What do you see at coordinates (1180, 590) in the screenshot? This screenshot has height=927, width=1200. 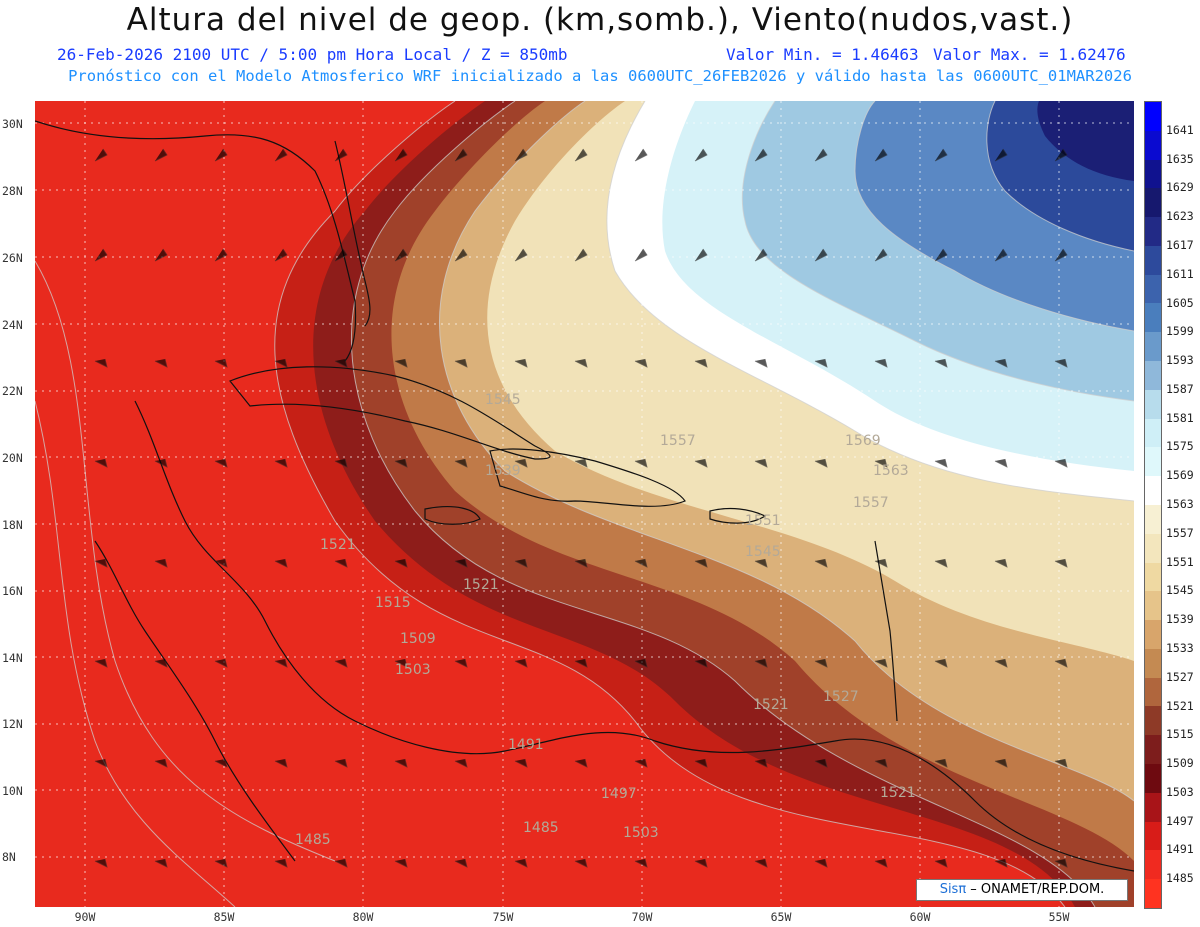 I see `colorbar-label: 1545` at bounding box center [1180, 590].